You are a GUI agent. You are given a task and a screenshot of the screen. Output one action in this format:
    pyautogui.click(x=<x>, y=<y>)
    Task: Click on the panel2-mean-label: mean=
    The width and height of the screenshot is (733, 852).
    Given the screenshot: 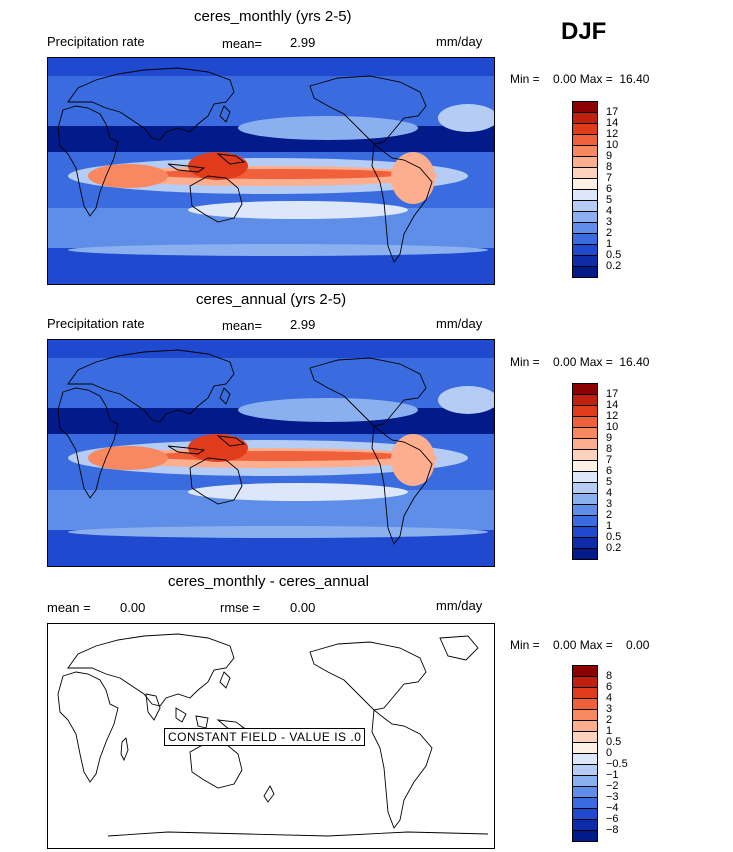 What is the action you would take?
    pyautogui.click(x=242, y=325)
    